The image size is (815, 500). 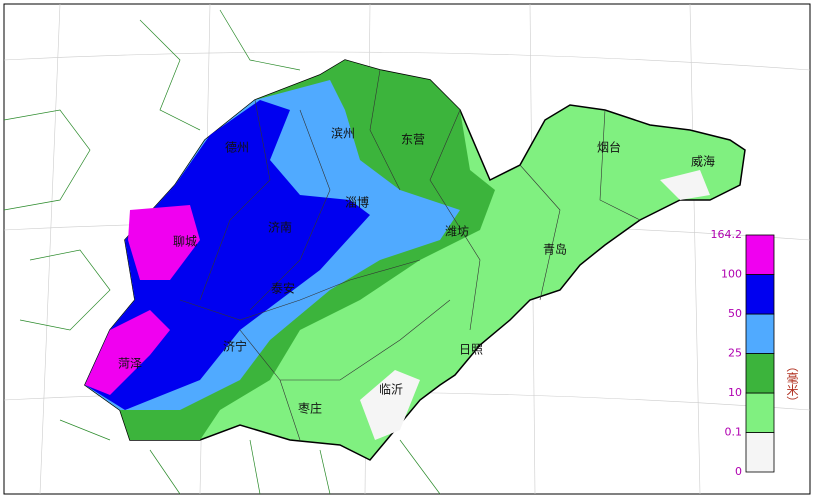 What do you see at coordinates (471, 350) in the screenshot?
I see `city-label: 日照` at bounding box center [471, 350].